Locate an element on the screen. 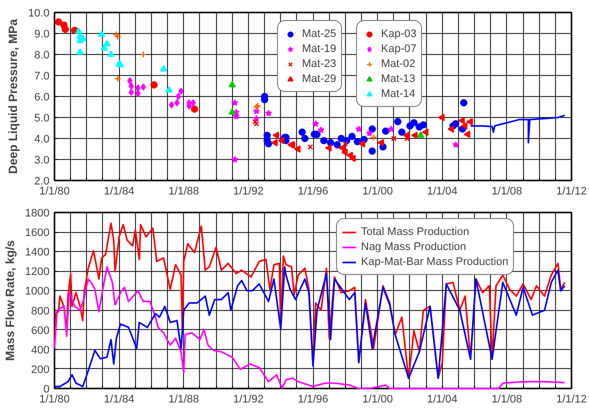 Image resolution: width=589 pixels, height=410 pixels. y-tick-label: 0 is located at coordinates (46, 390).